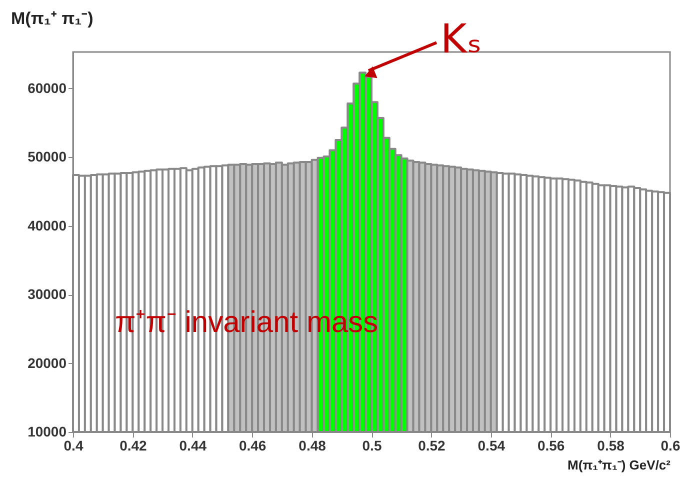  What do you see at coordinates (47, 432) in the screenshot?
I see `y-tick-label: 10000` at bounding box center [47, 432].